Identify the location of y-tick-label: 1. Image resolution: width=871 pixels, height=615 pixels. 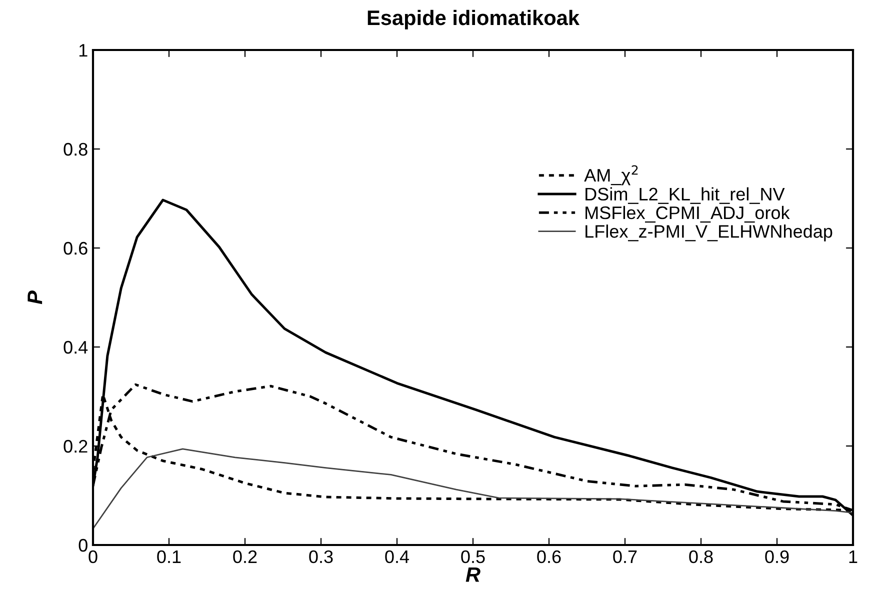
(83, 50).